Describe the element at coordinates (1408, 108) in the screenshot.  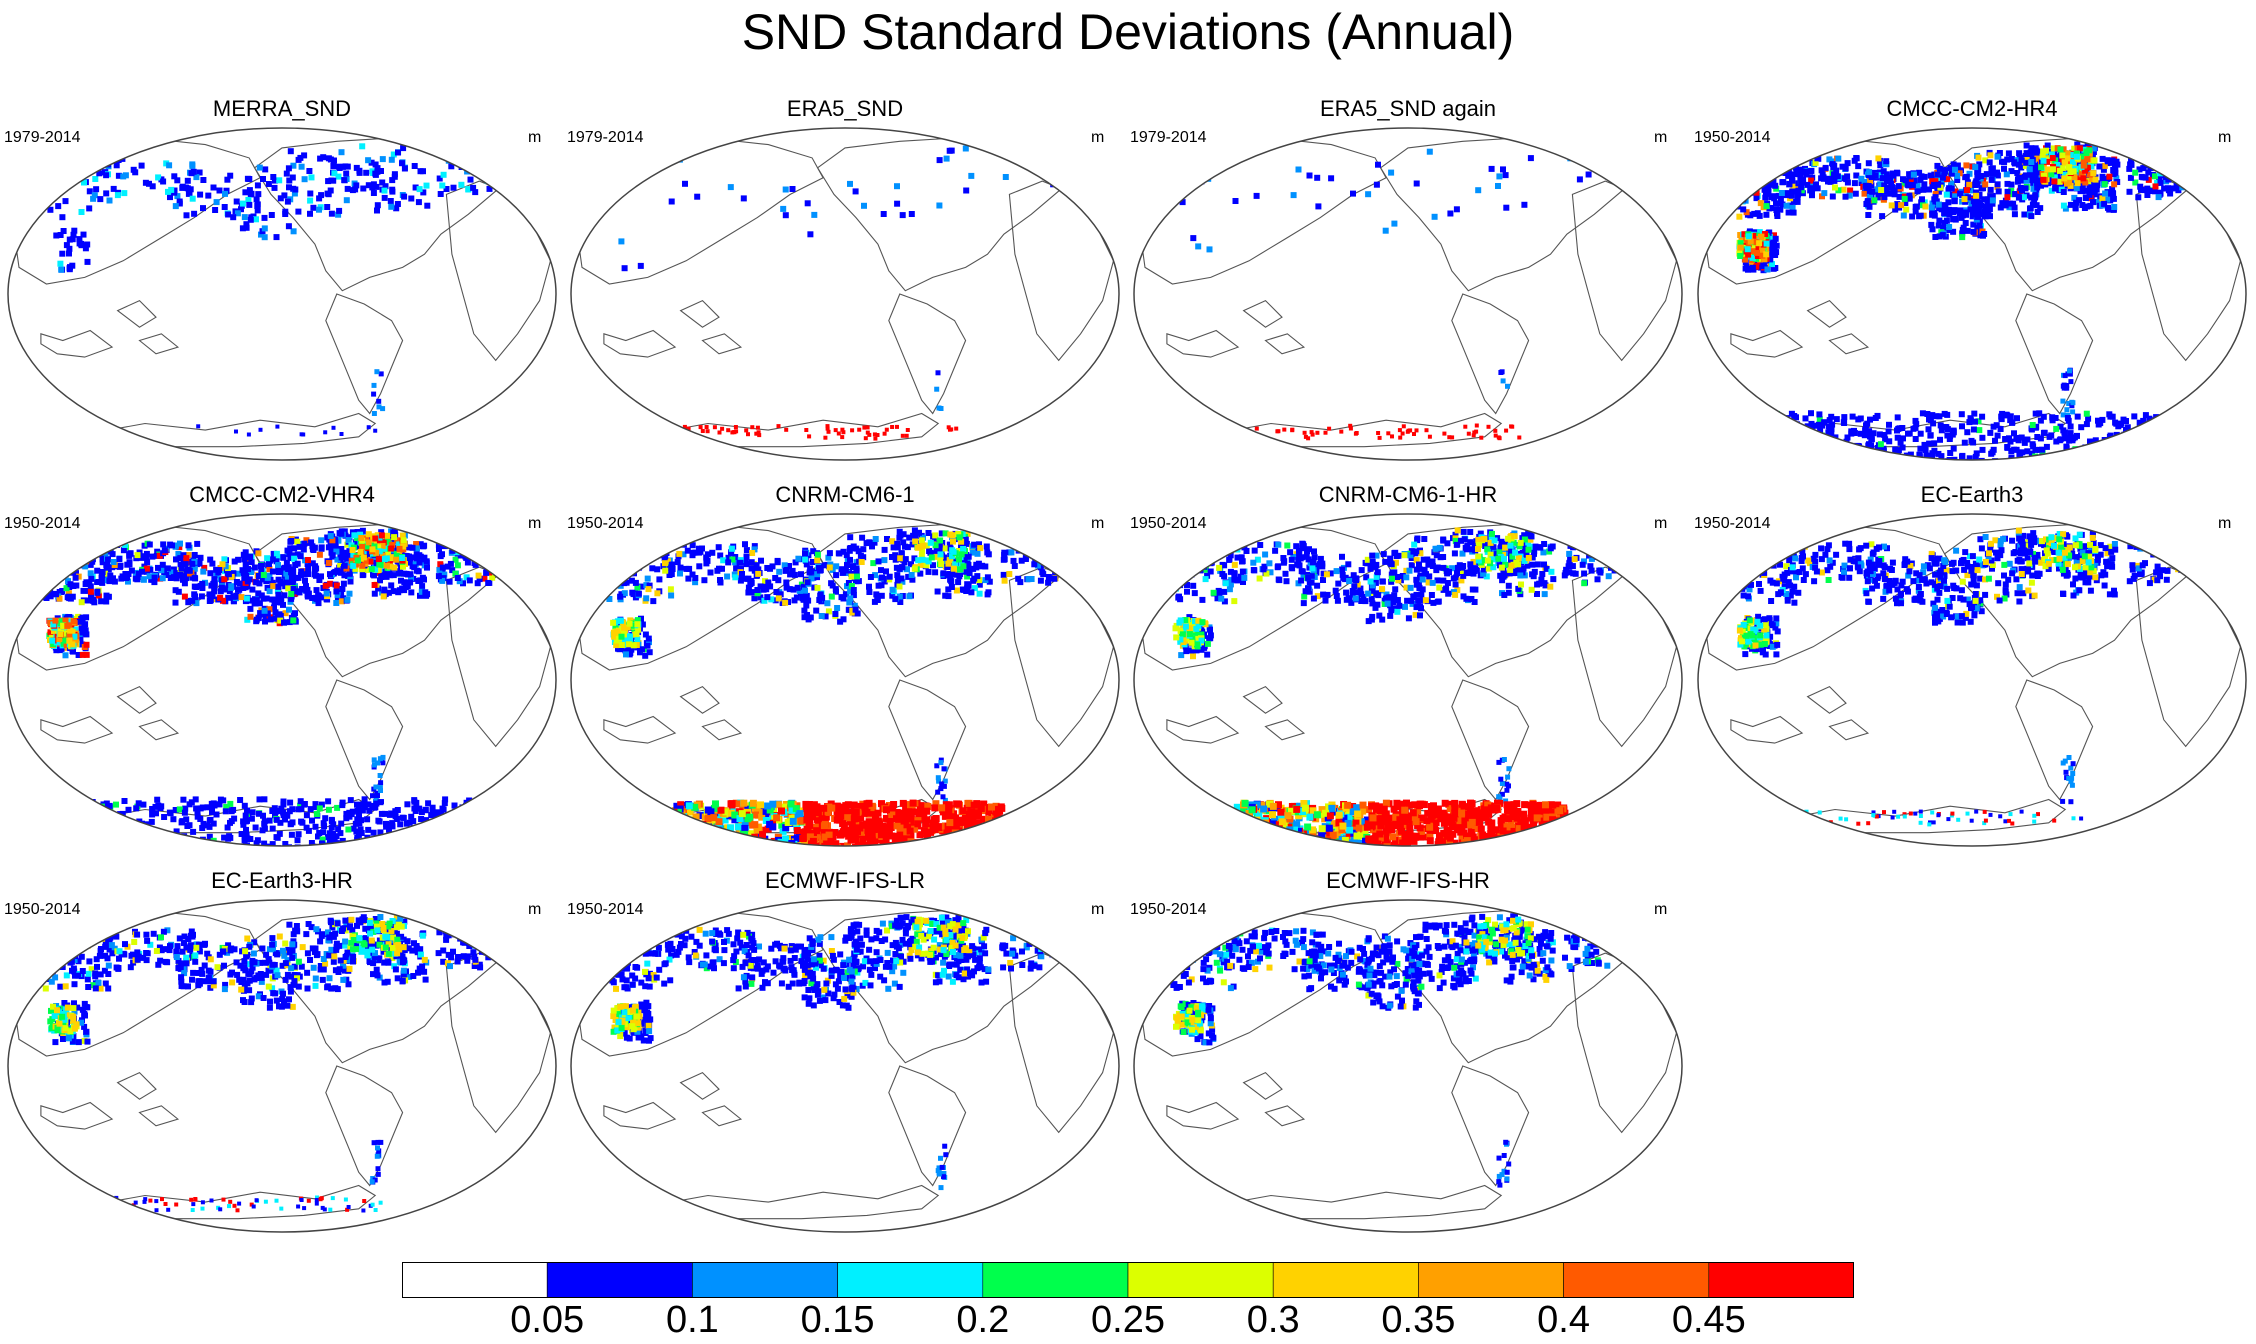
I see `panel-title: ERA5_SND again` at that location.